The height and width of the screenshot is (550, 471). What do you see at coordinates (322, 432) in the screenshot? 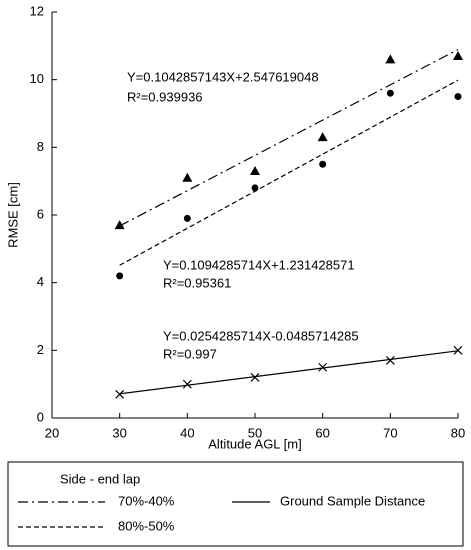
I see `x-tick-label: 60` at bounding box center [322, 432].